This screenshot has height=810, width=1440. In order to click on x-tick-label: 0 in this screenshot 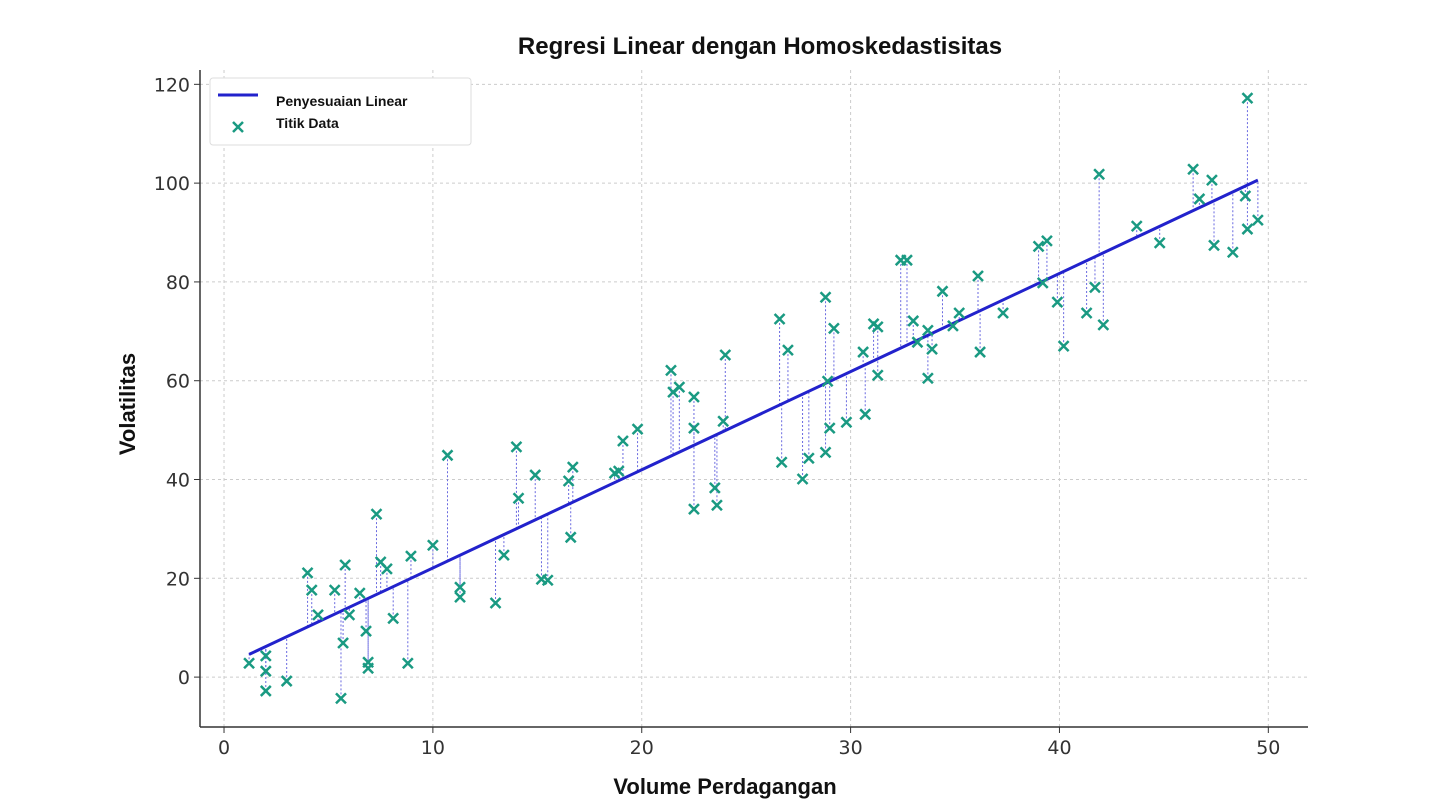, I will do `click(224, 748)`.